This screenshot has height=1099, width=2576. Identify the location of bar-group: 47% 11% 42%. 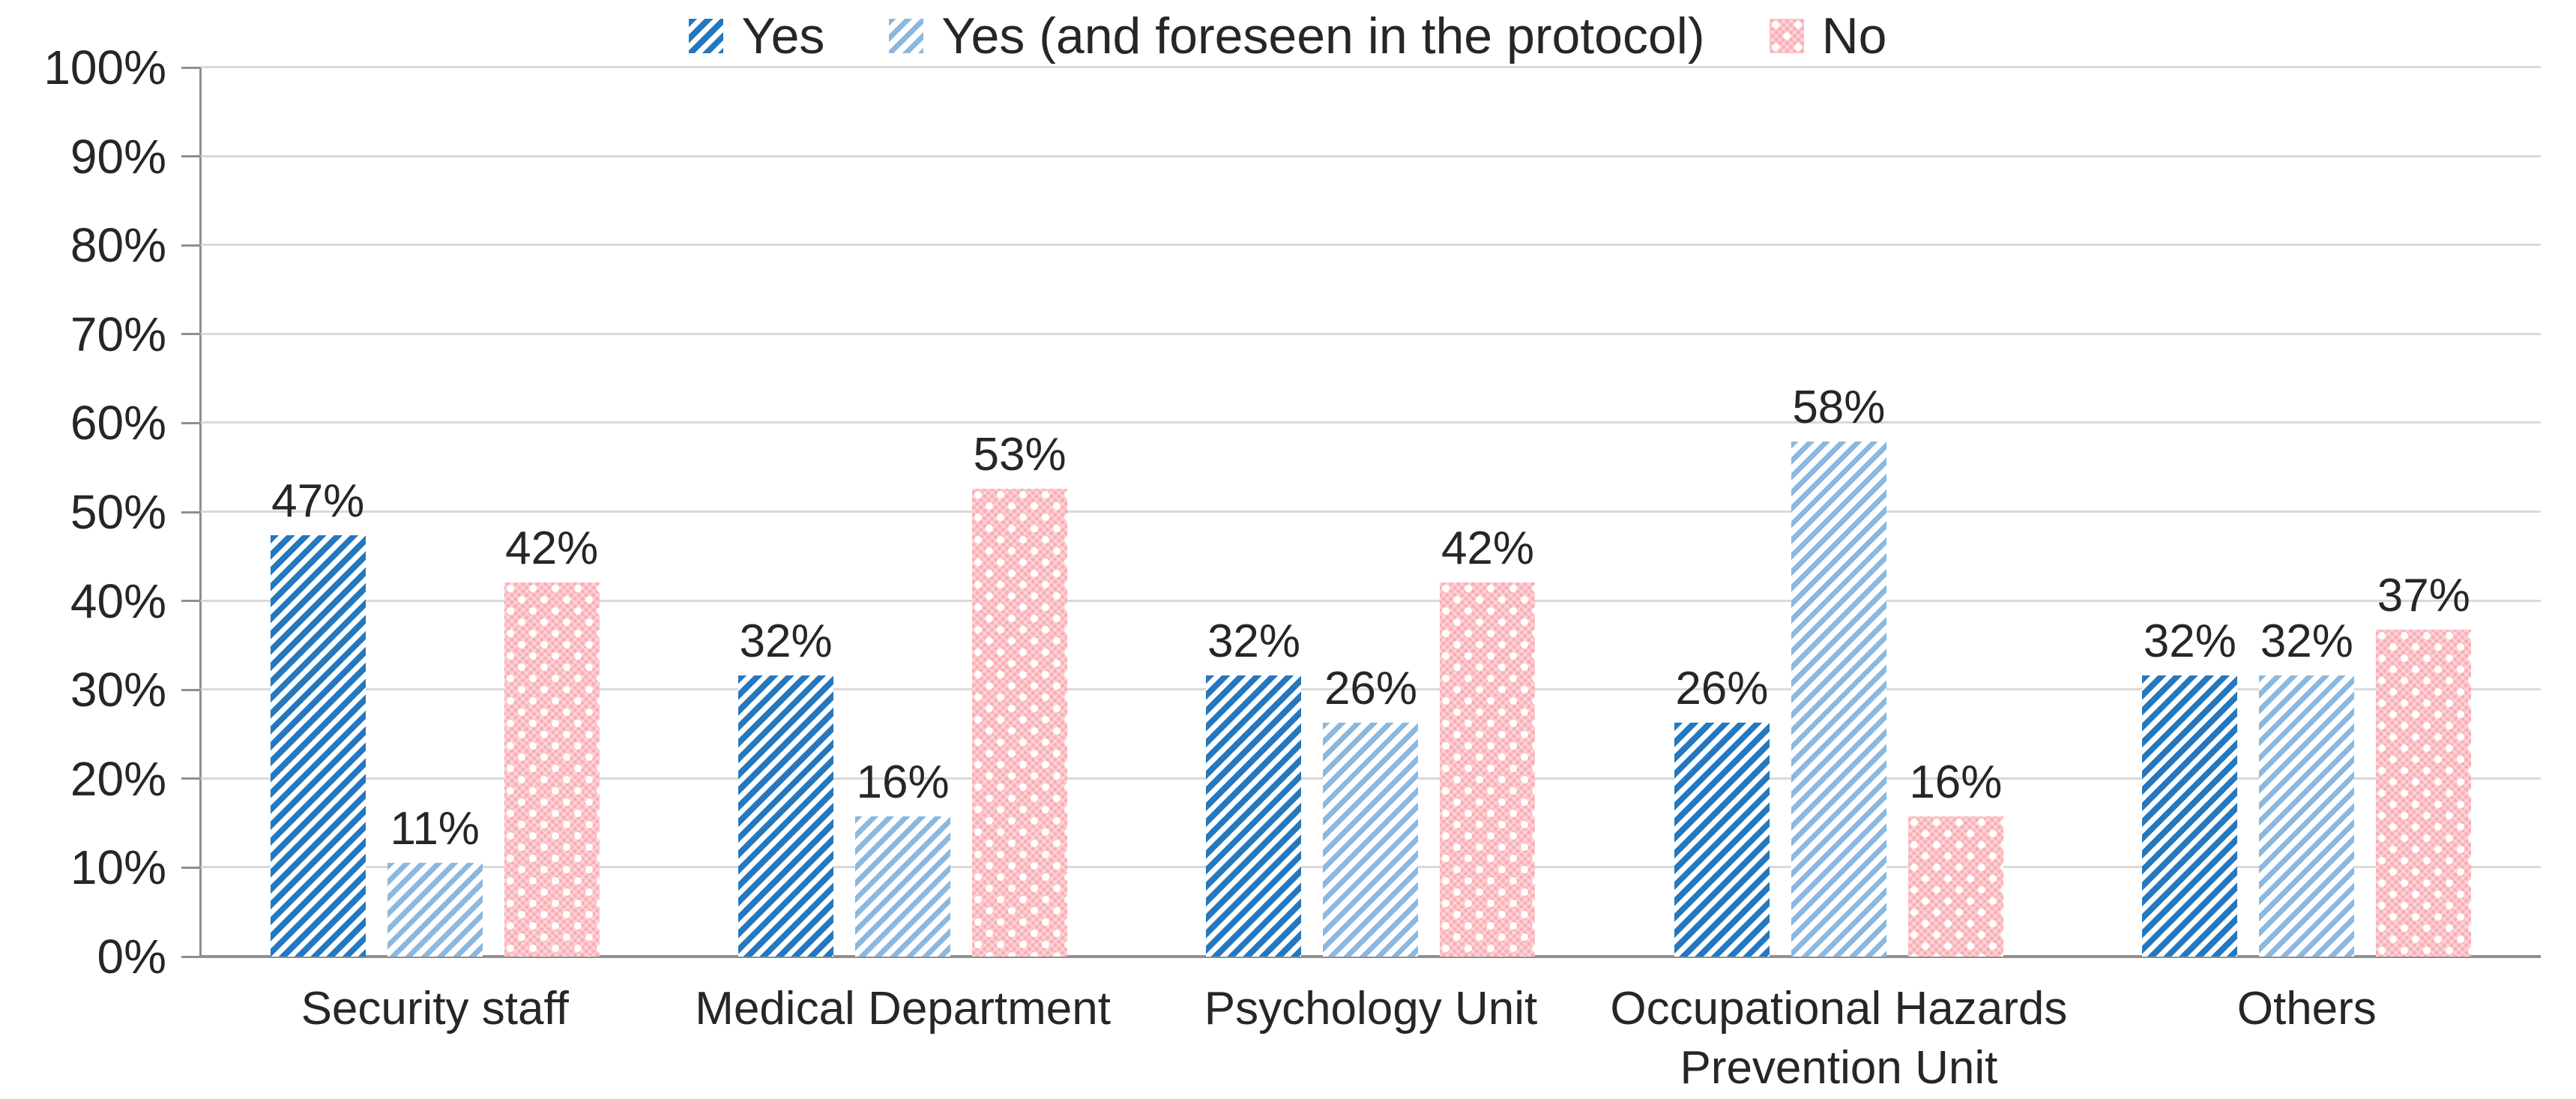
(435, 512).